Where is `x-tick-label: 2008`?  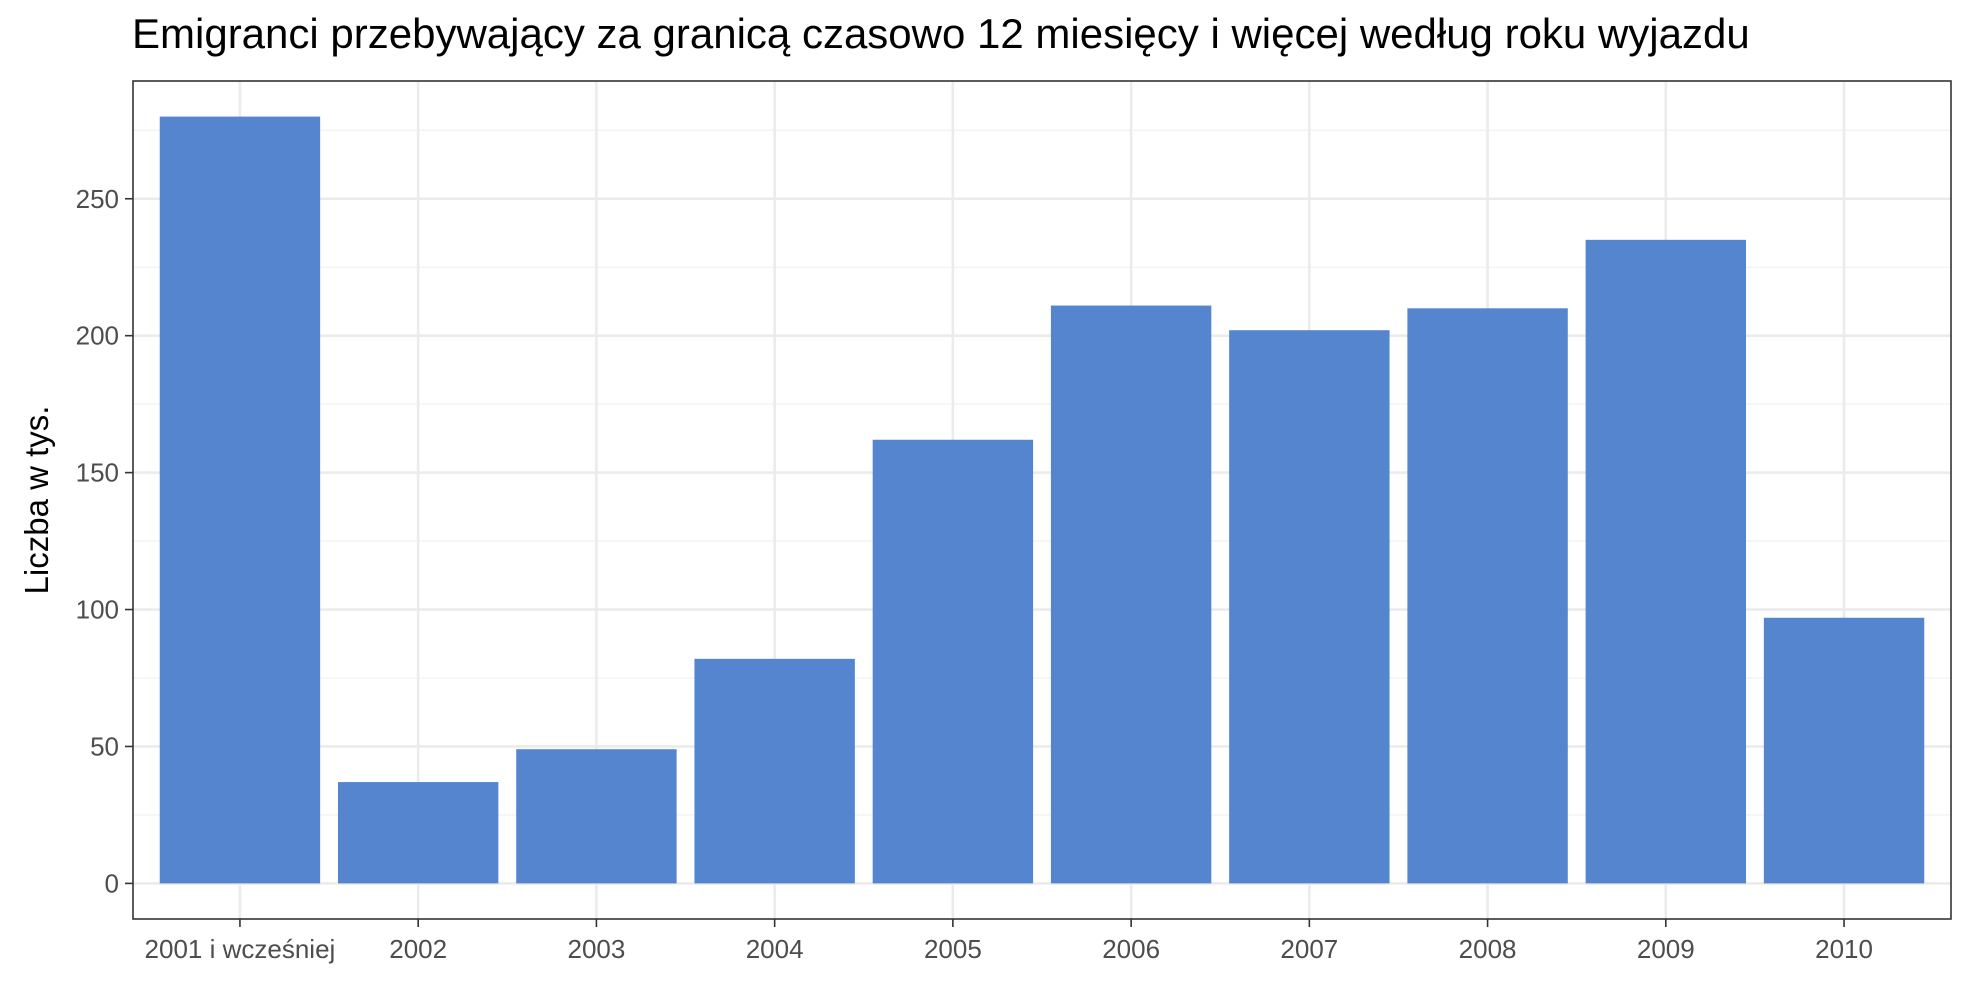 x-tick-label: 2008 is located at coordinates (1488, 949).